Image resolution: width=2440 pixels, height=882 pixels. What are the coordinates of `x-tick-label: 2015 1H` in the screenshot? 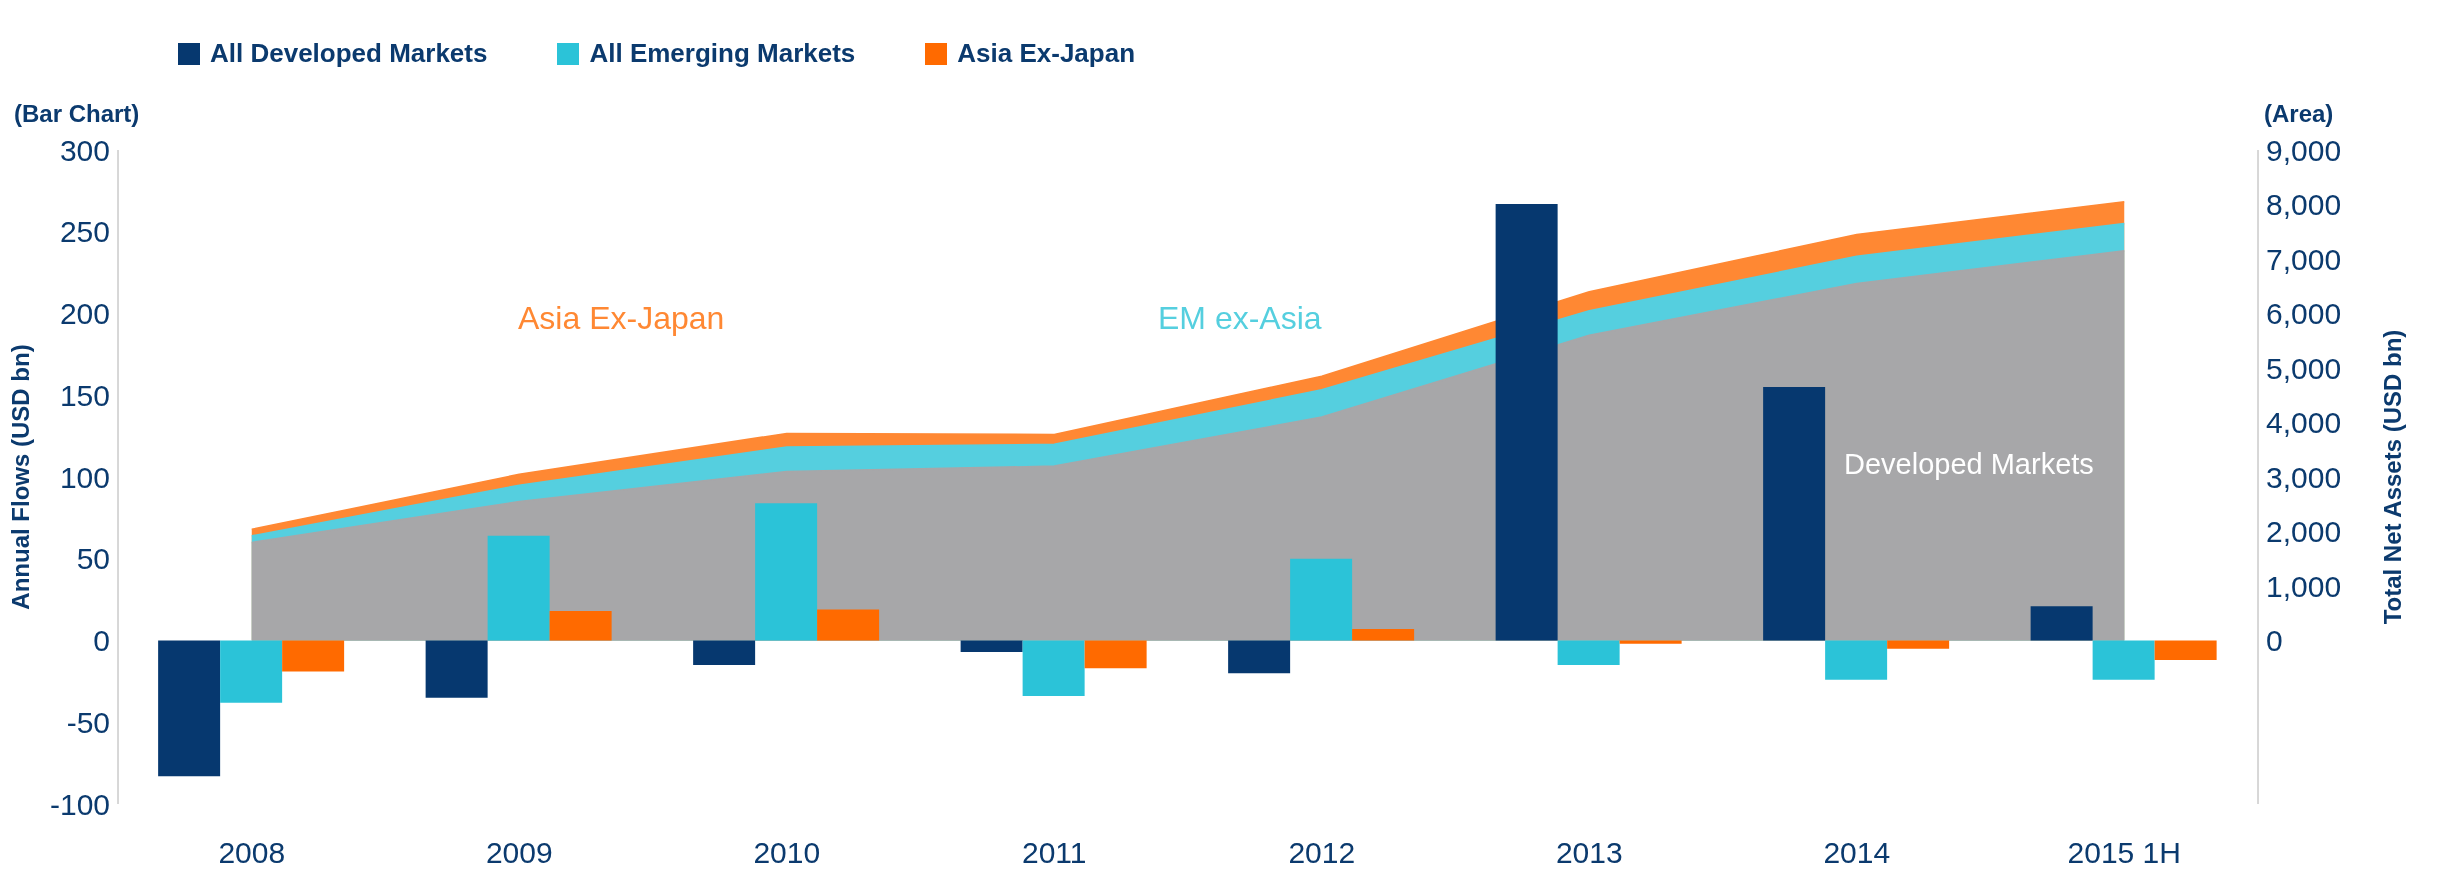 It's located at (2124, 853).